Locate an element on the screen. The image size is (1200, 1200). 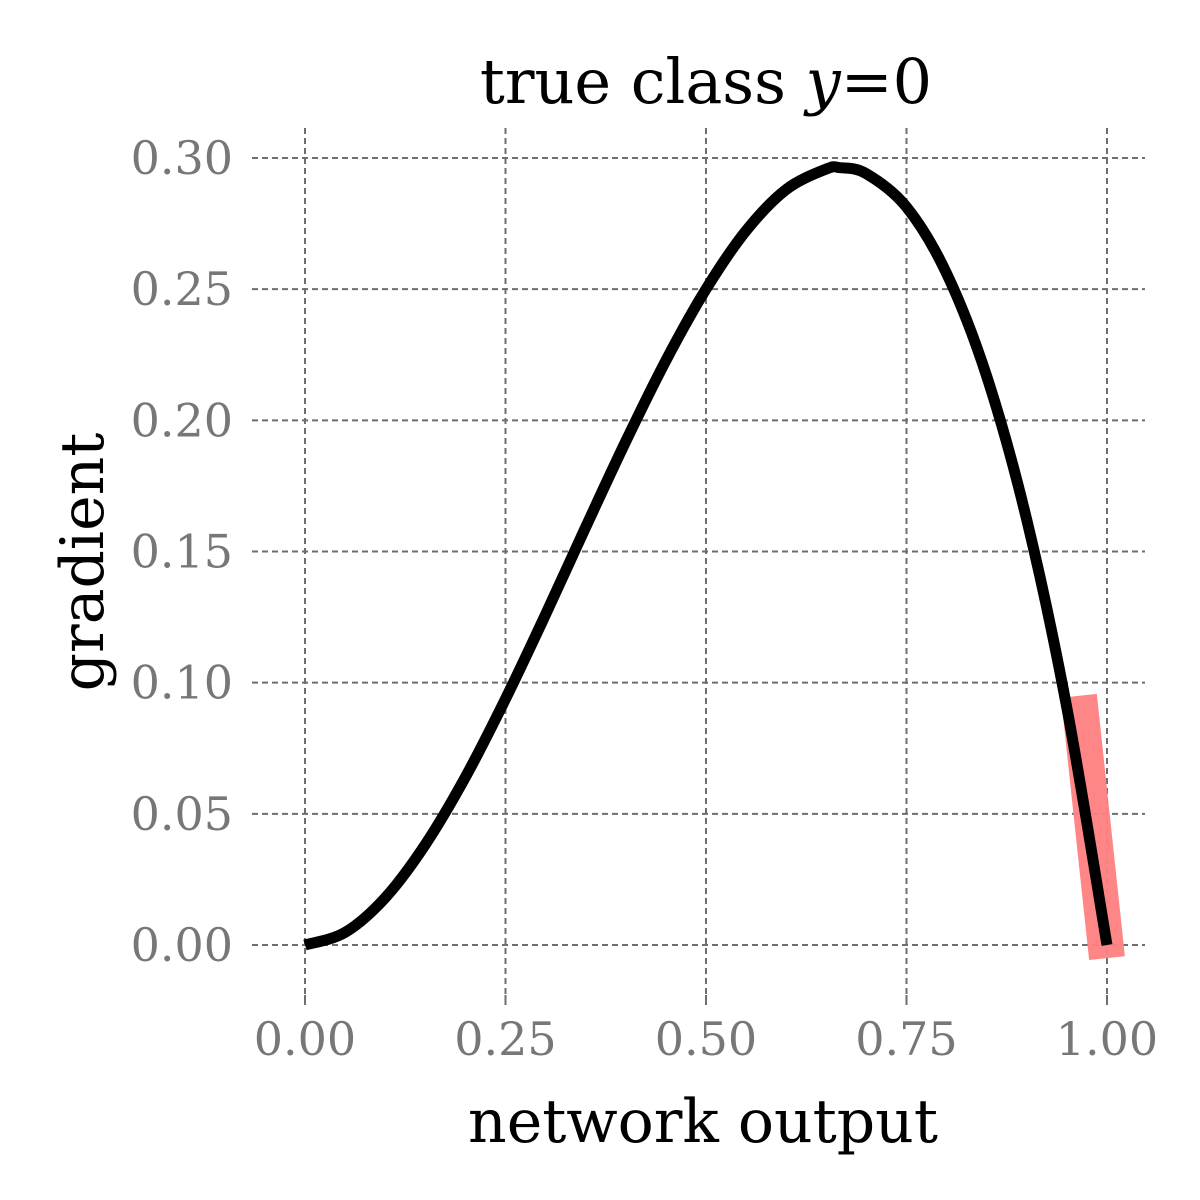
x-tick-label: 0.50 is located at coordinates (706, 1039).